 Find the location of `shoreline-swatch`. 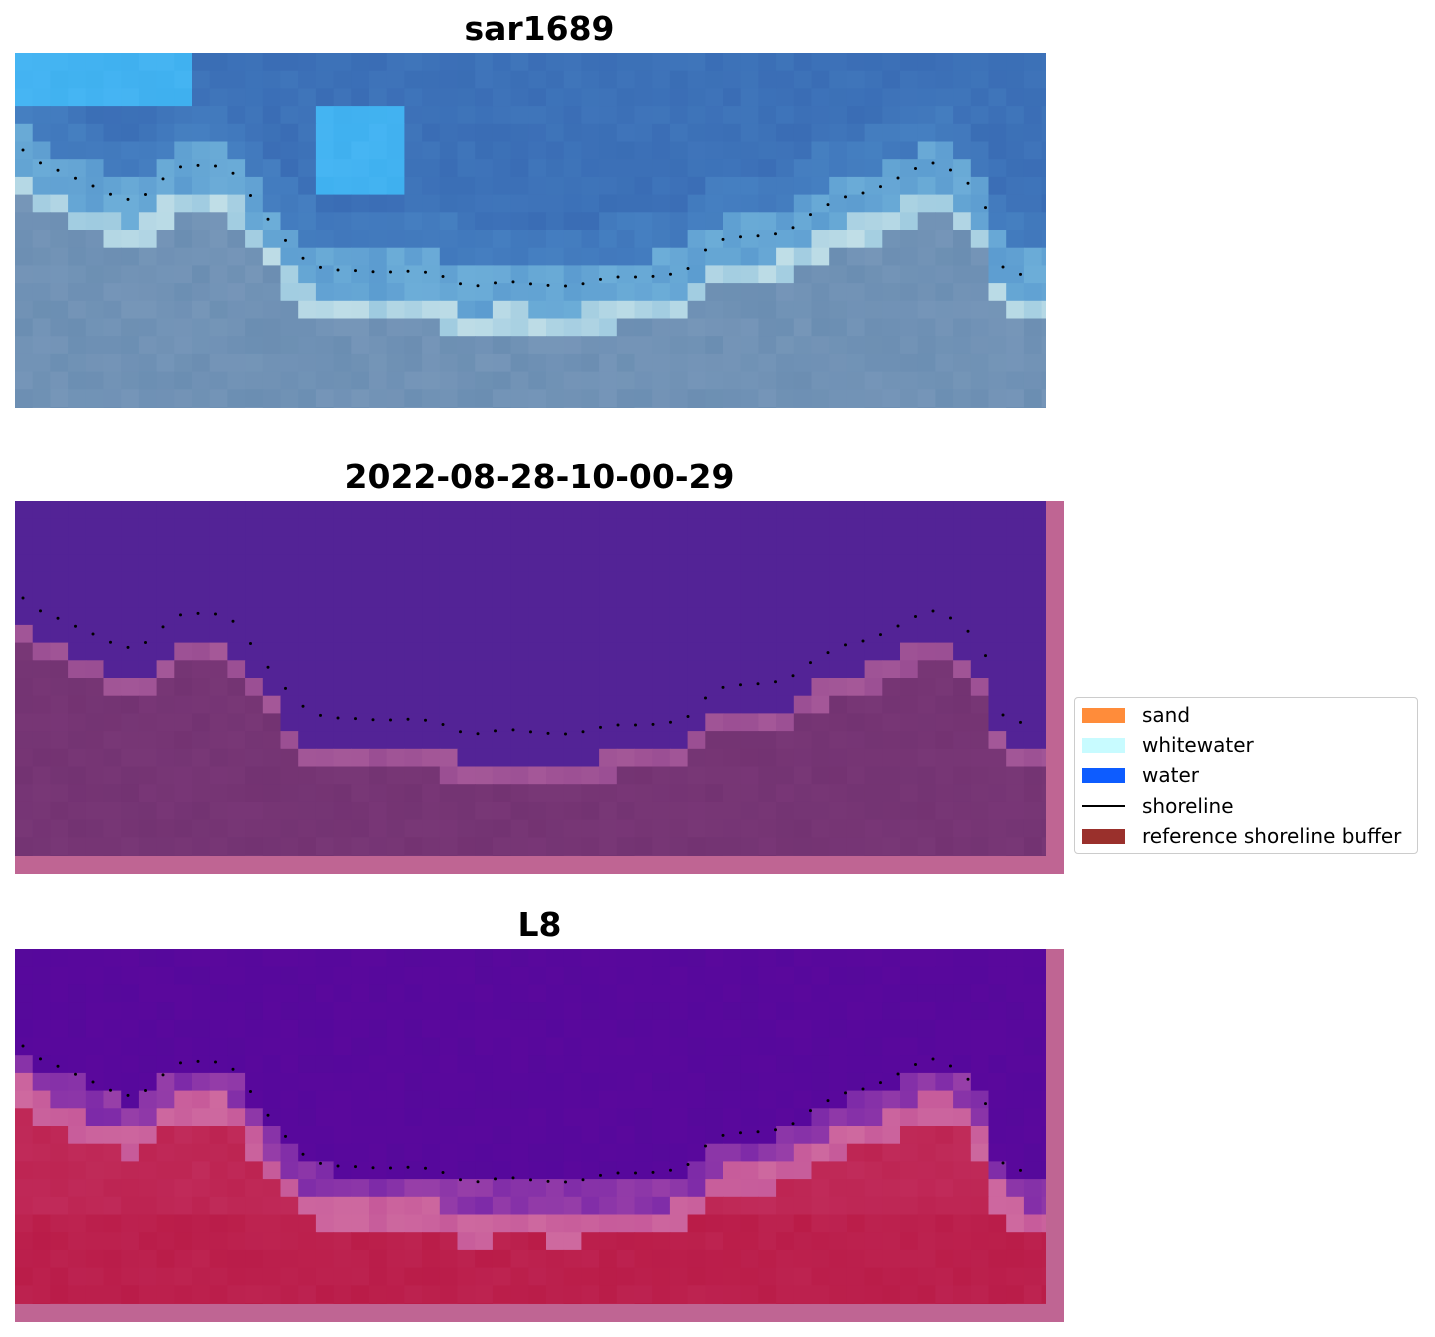

shoreline-swatch is located at coordinates (1103, 806).